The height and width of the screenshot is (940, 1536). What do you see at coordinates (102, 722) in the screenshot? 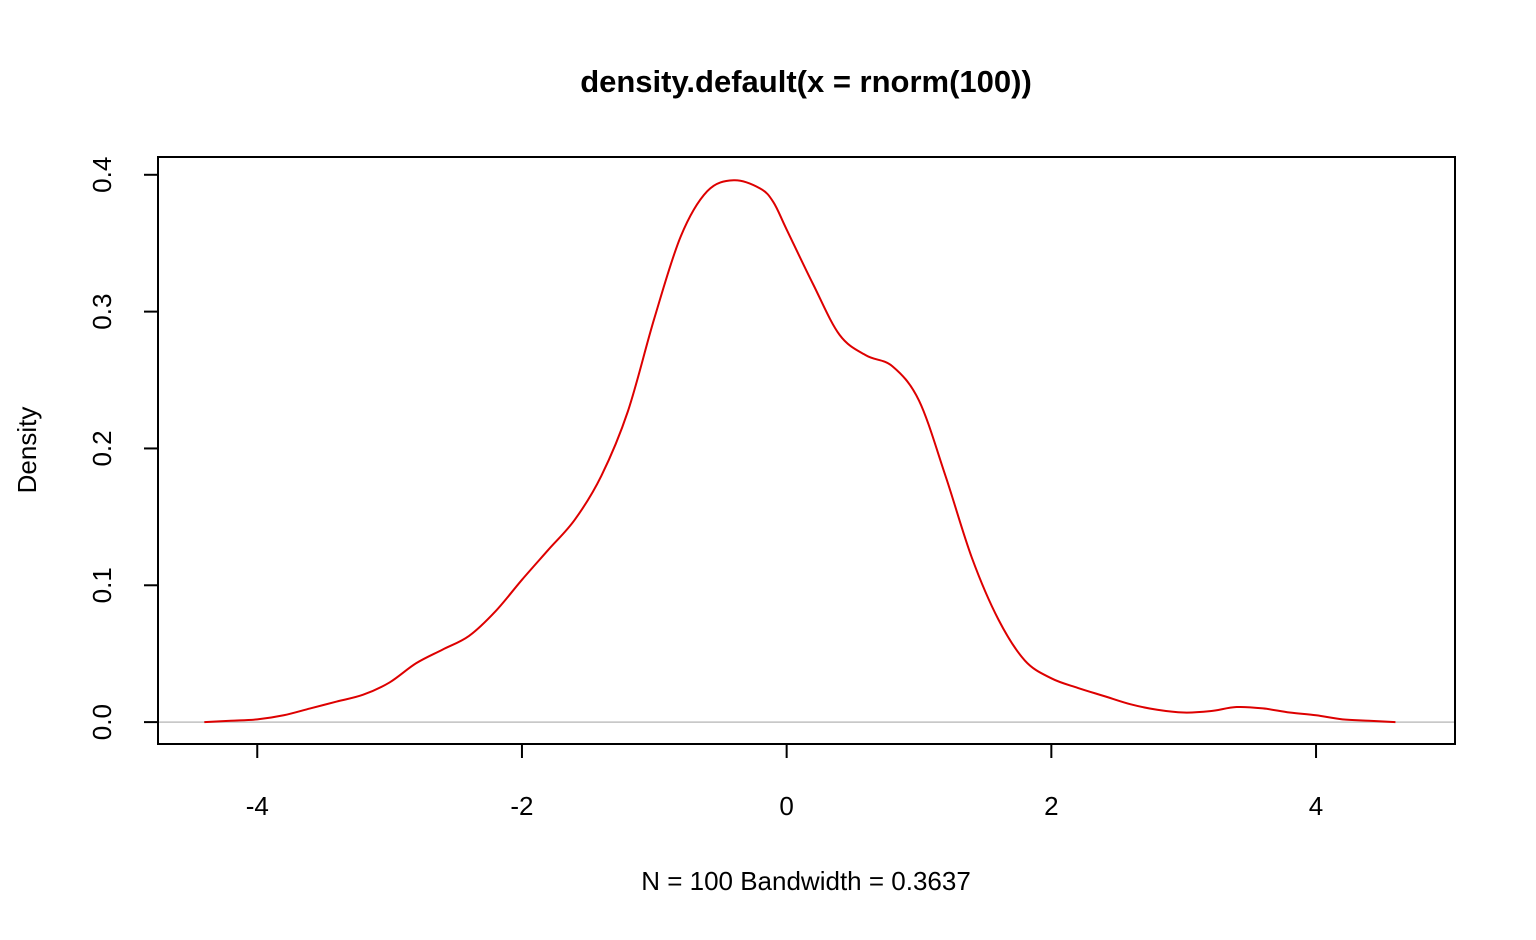
I see `y-tick-label: 0.0` at bounding box center [102, 722].